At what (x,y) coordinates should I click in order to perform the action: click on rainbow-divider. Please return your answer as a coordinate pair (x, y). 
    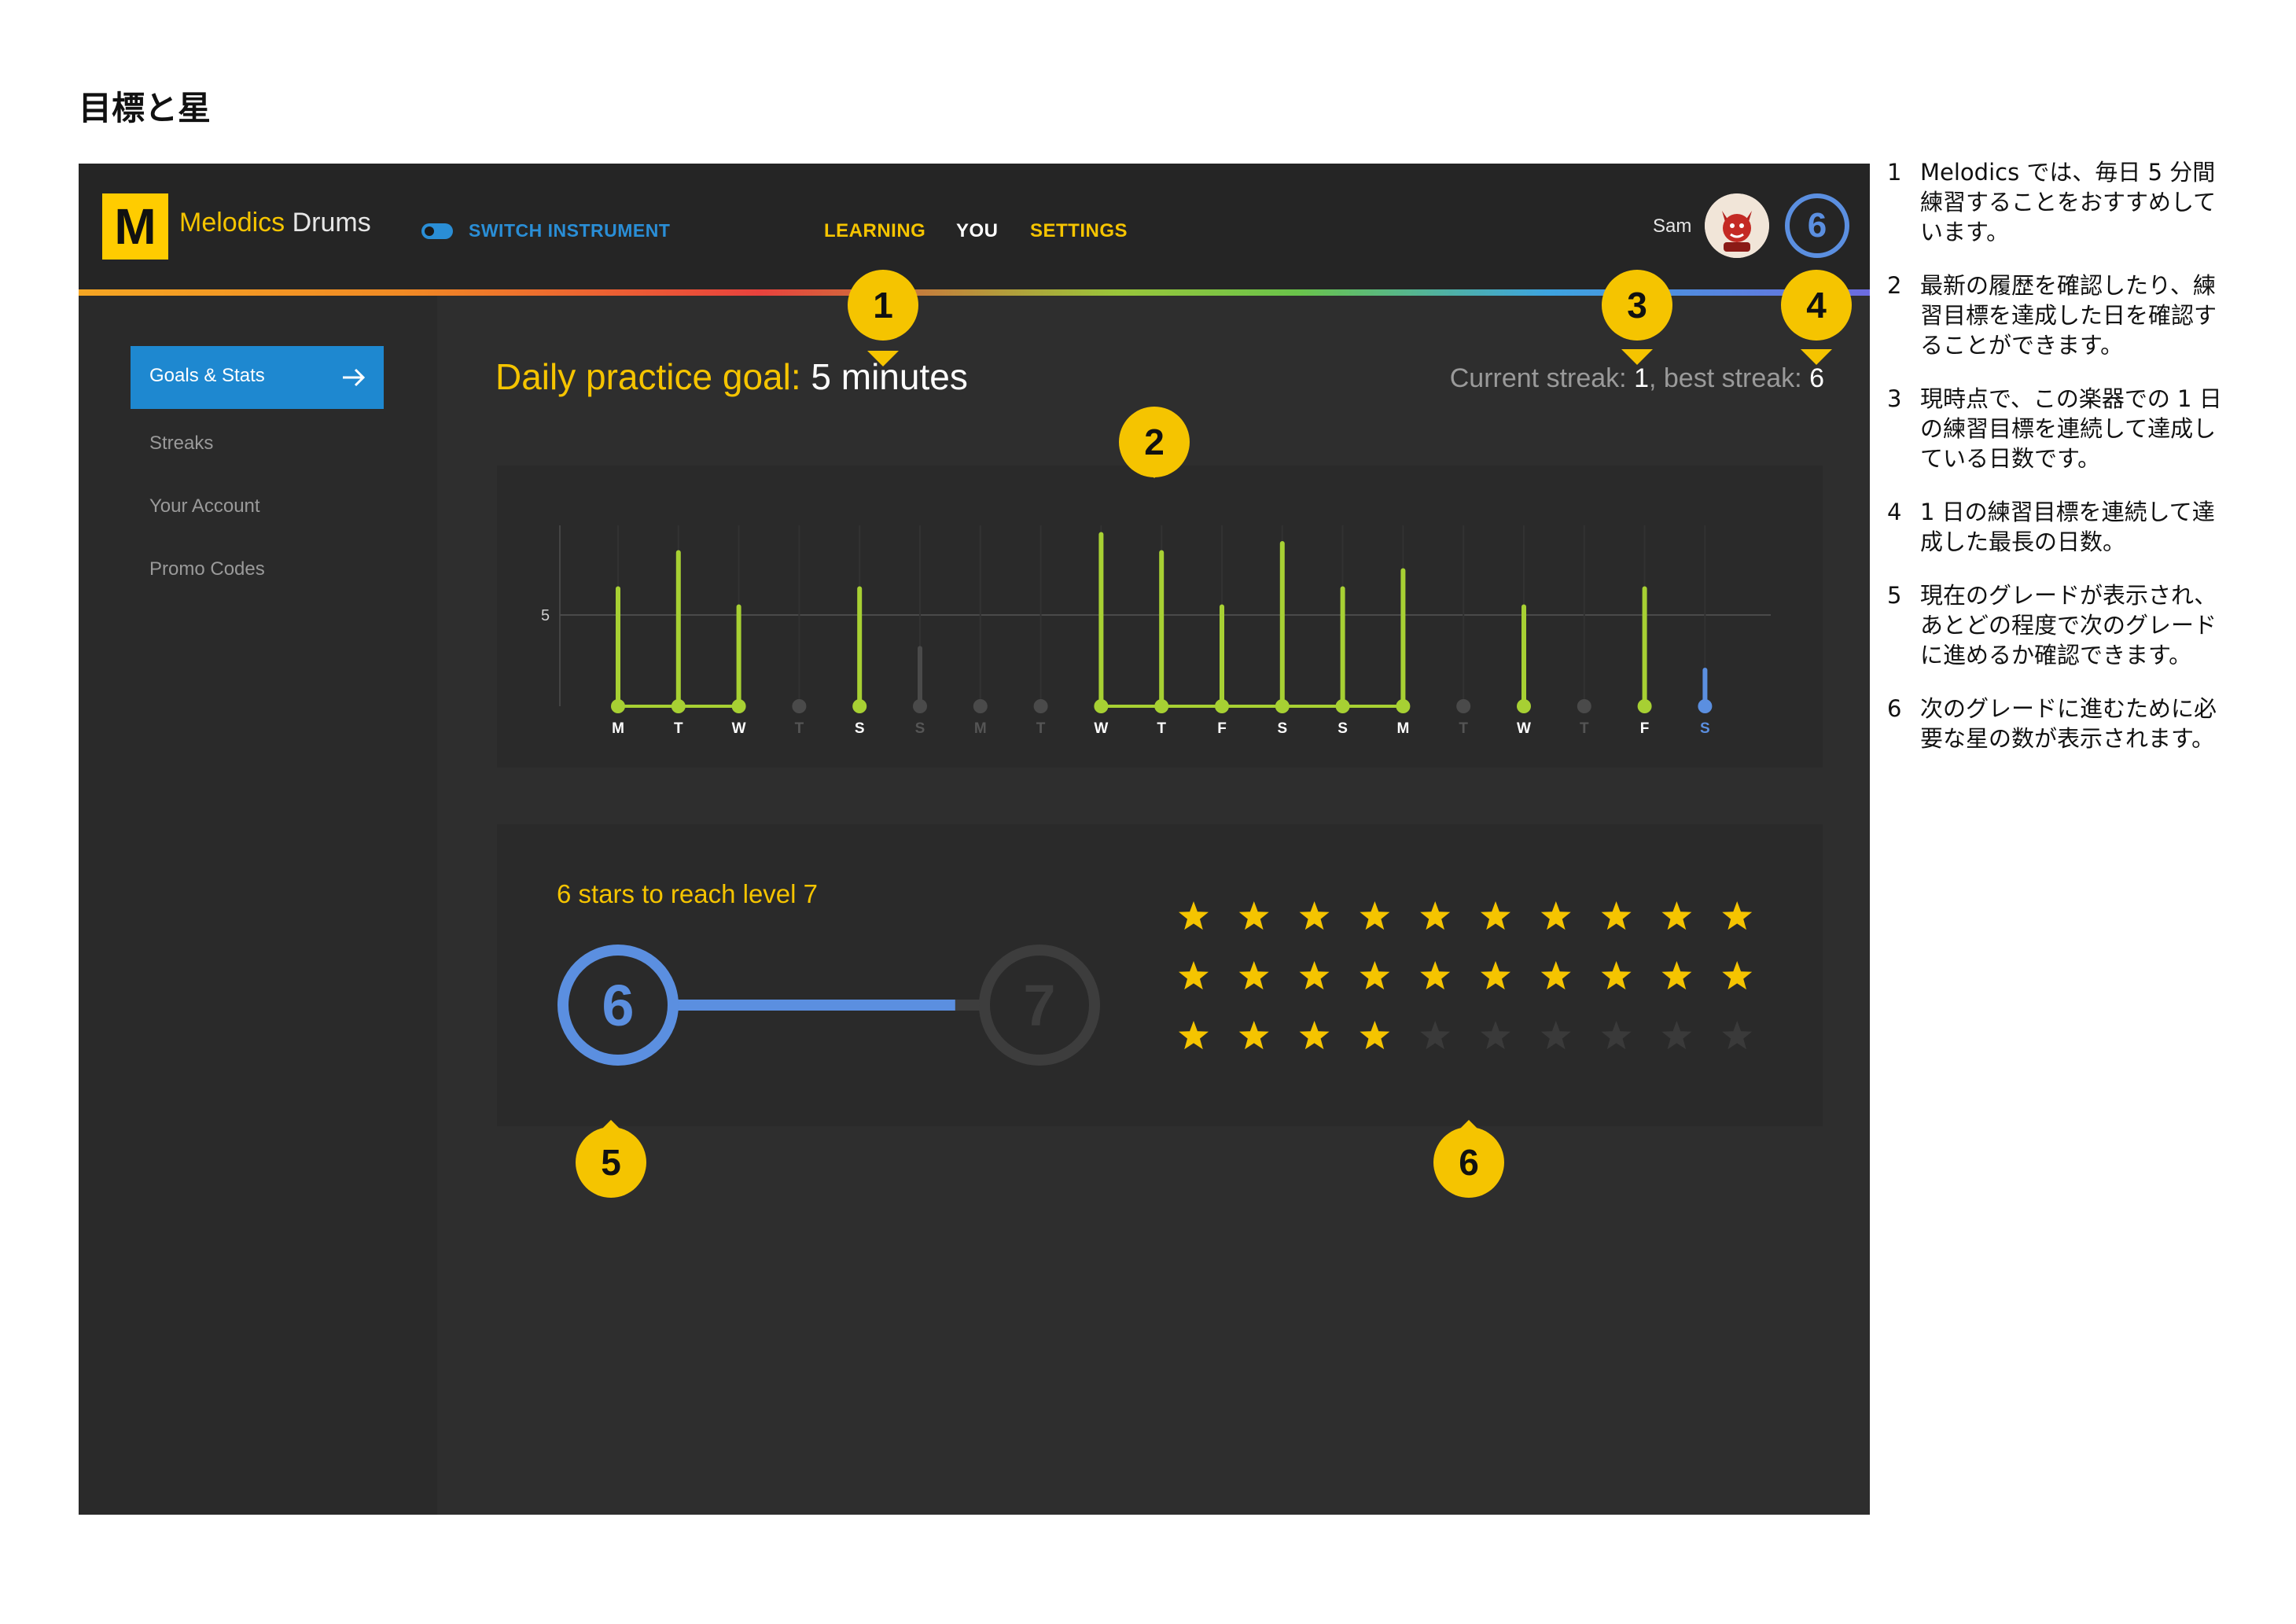
    Looking at the image, I should click on (974, 292).